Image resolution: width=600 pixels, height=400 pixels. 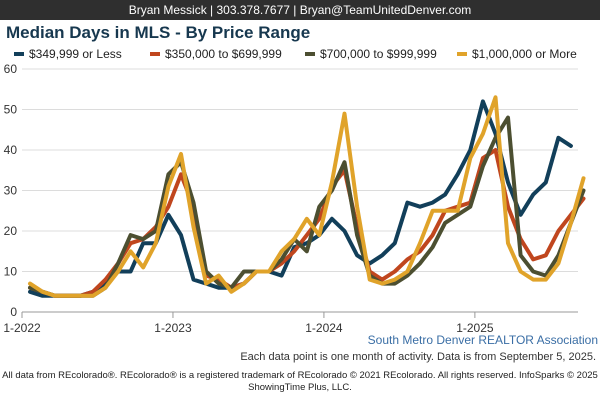 What do you see at coordinates (475, 328) in the screenshot?
I see `x-tick-label: 1-2025` at bounding box center [475, 328].